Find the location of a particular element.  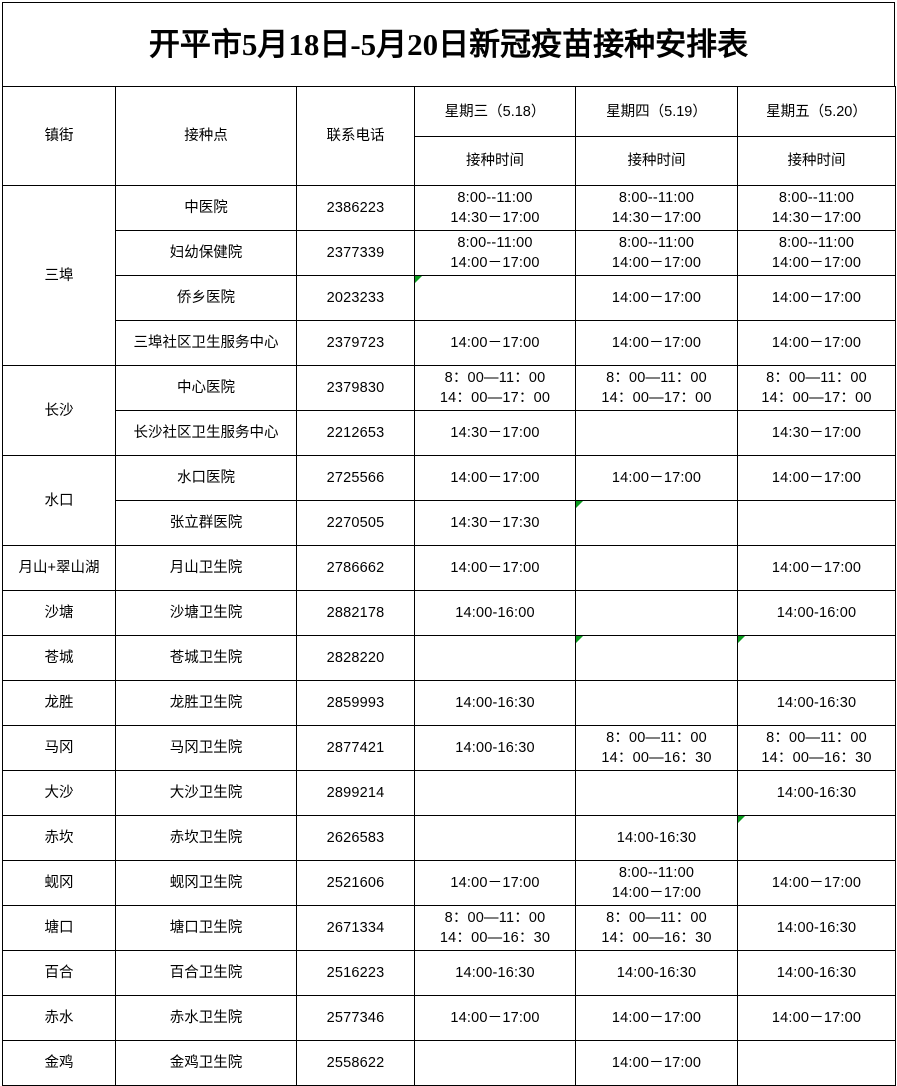

cell-phone: 2212653 is located at coordinates (355, 433).